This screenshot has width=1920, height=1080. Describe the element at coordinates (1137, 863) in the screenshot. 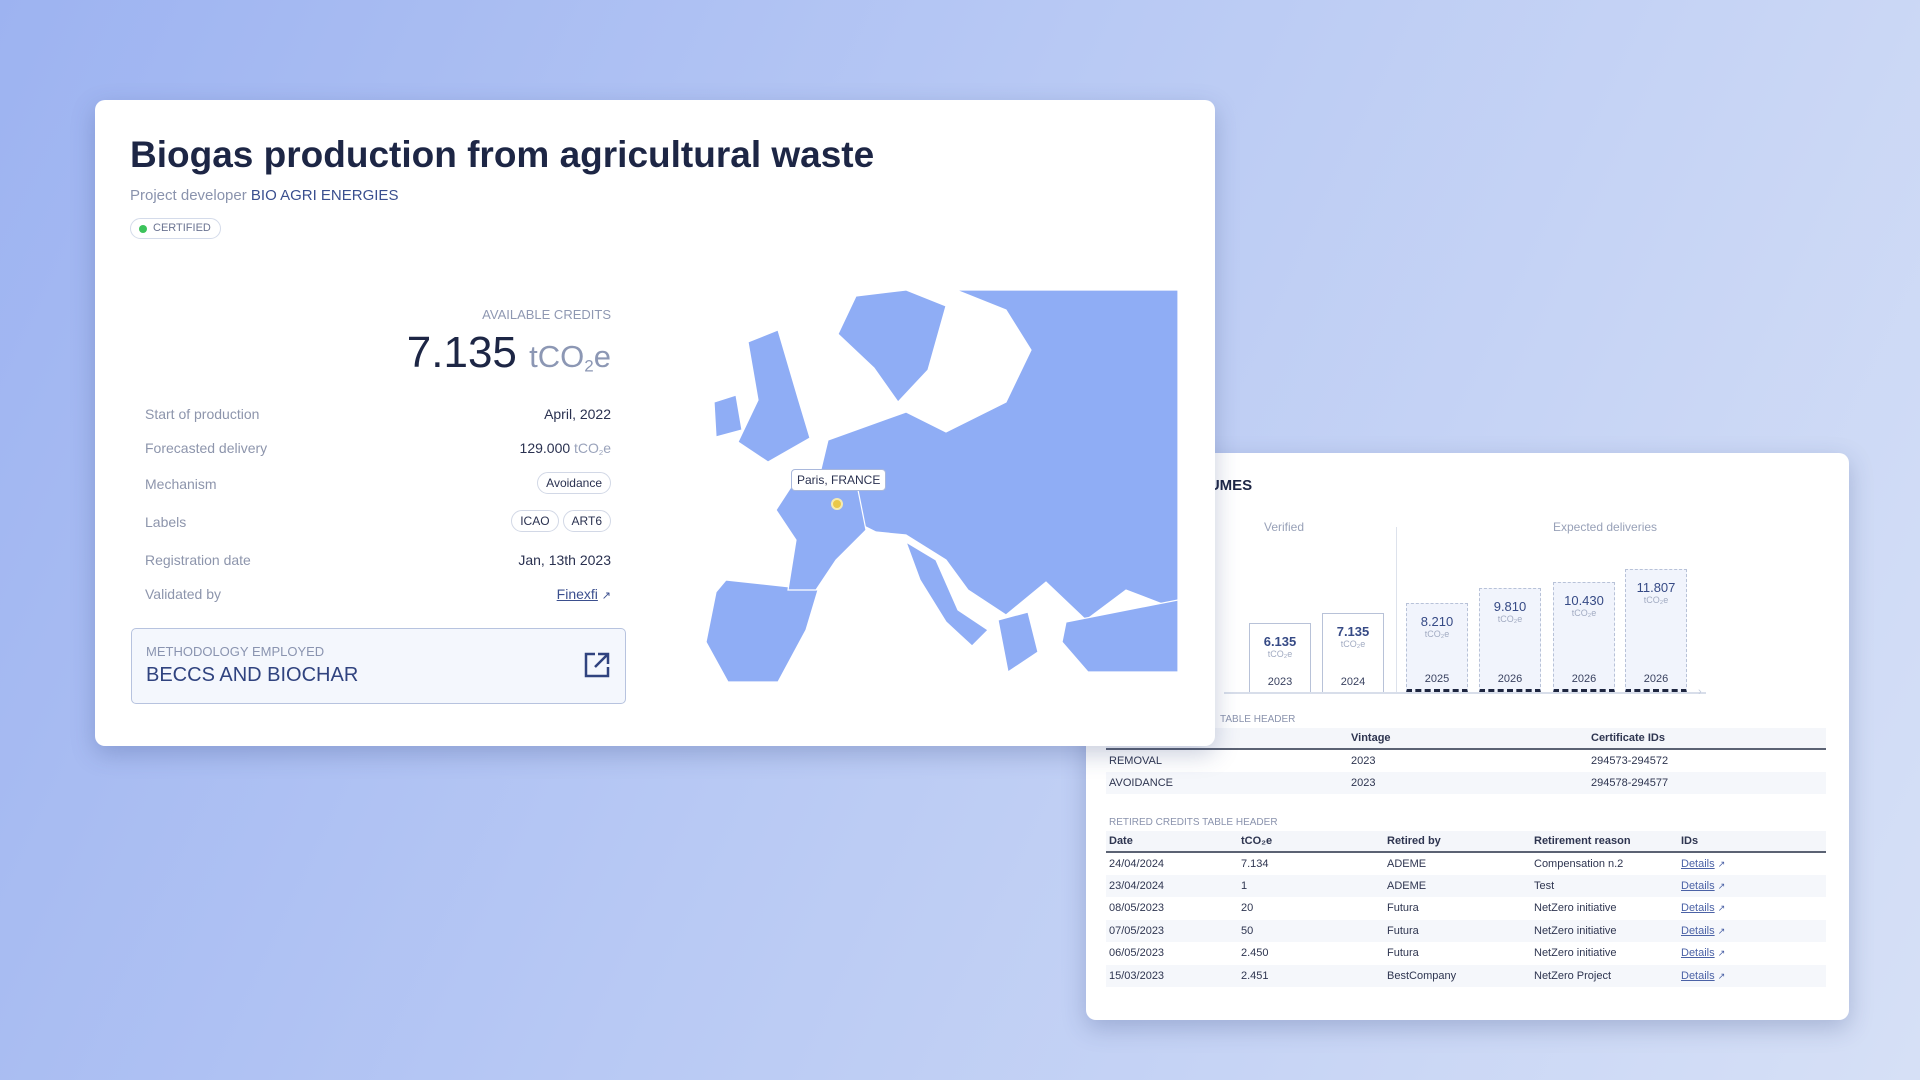

I see `table-cell: 24/04/2024` at that location.